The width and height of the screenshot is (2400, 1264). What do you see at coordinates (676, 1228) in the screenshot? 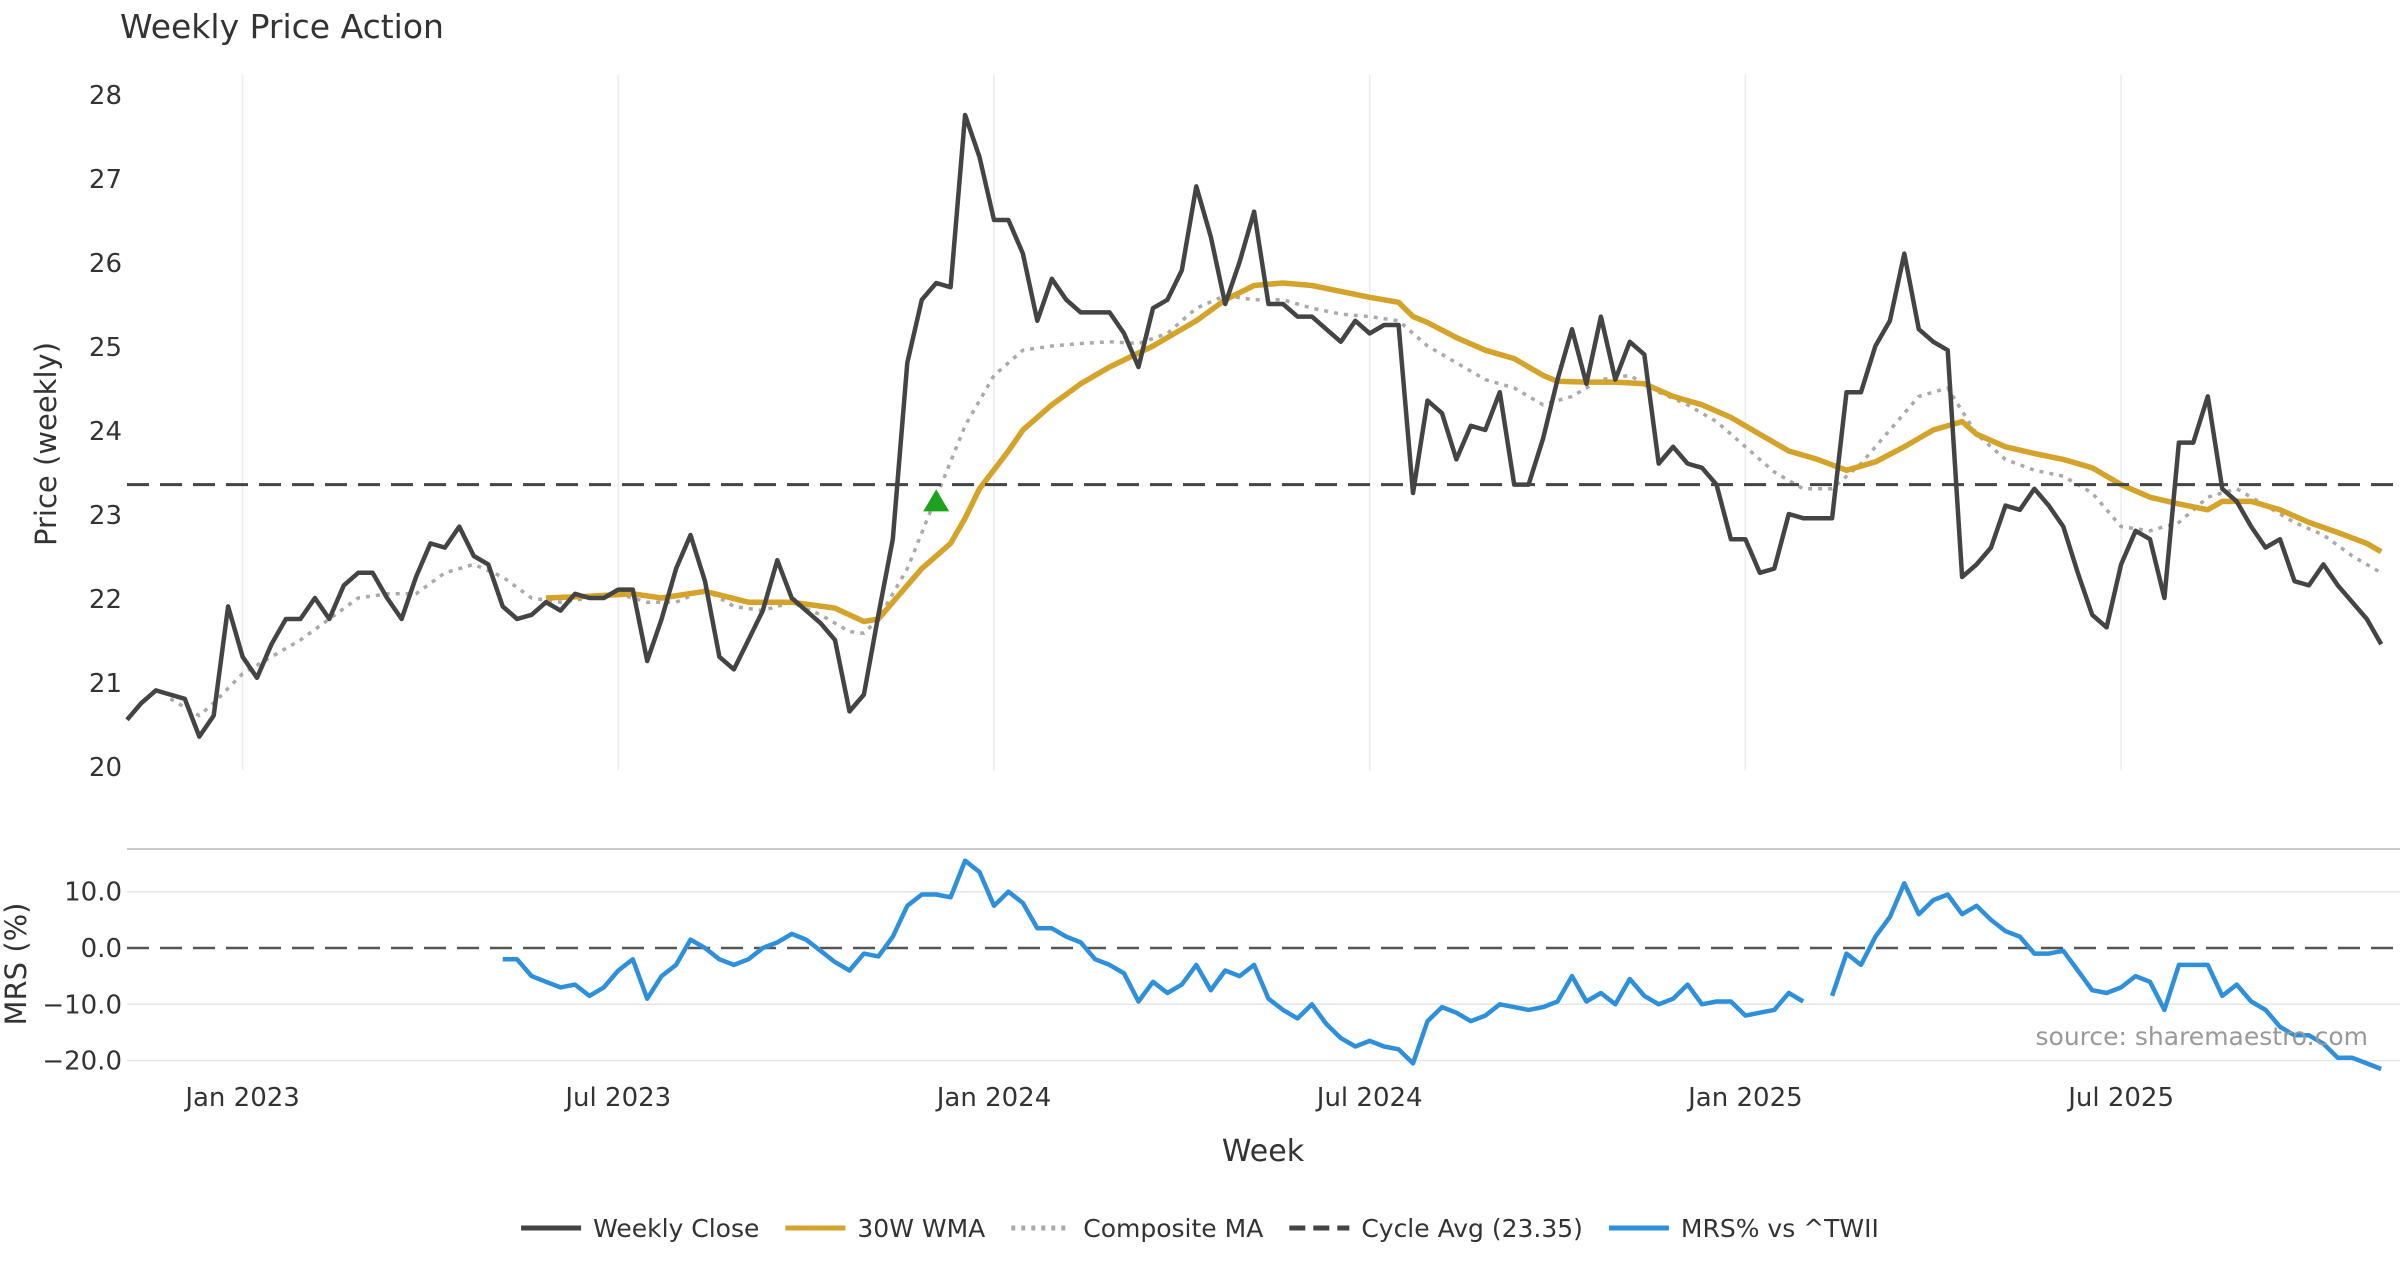
I see `legend-label-0: Weekly Close` at bounding box center [676, 1228].